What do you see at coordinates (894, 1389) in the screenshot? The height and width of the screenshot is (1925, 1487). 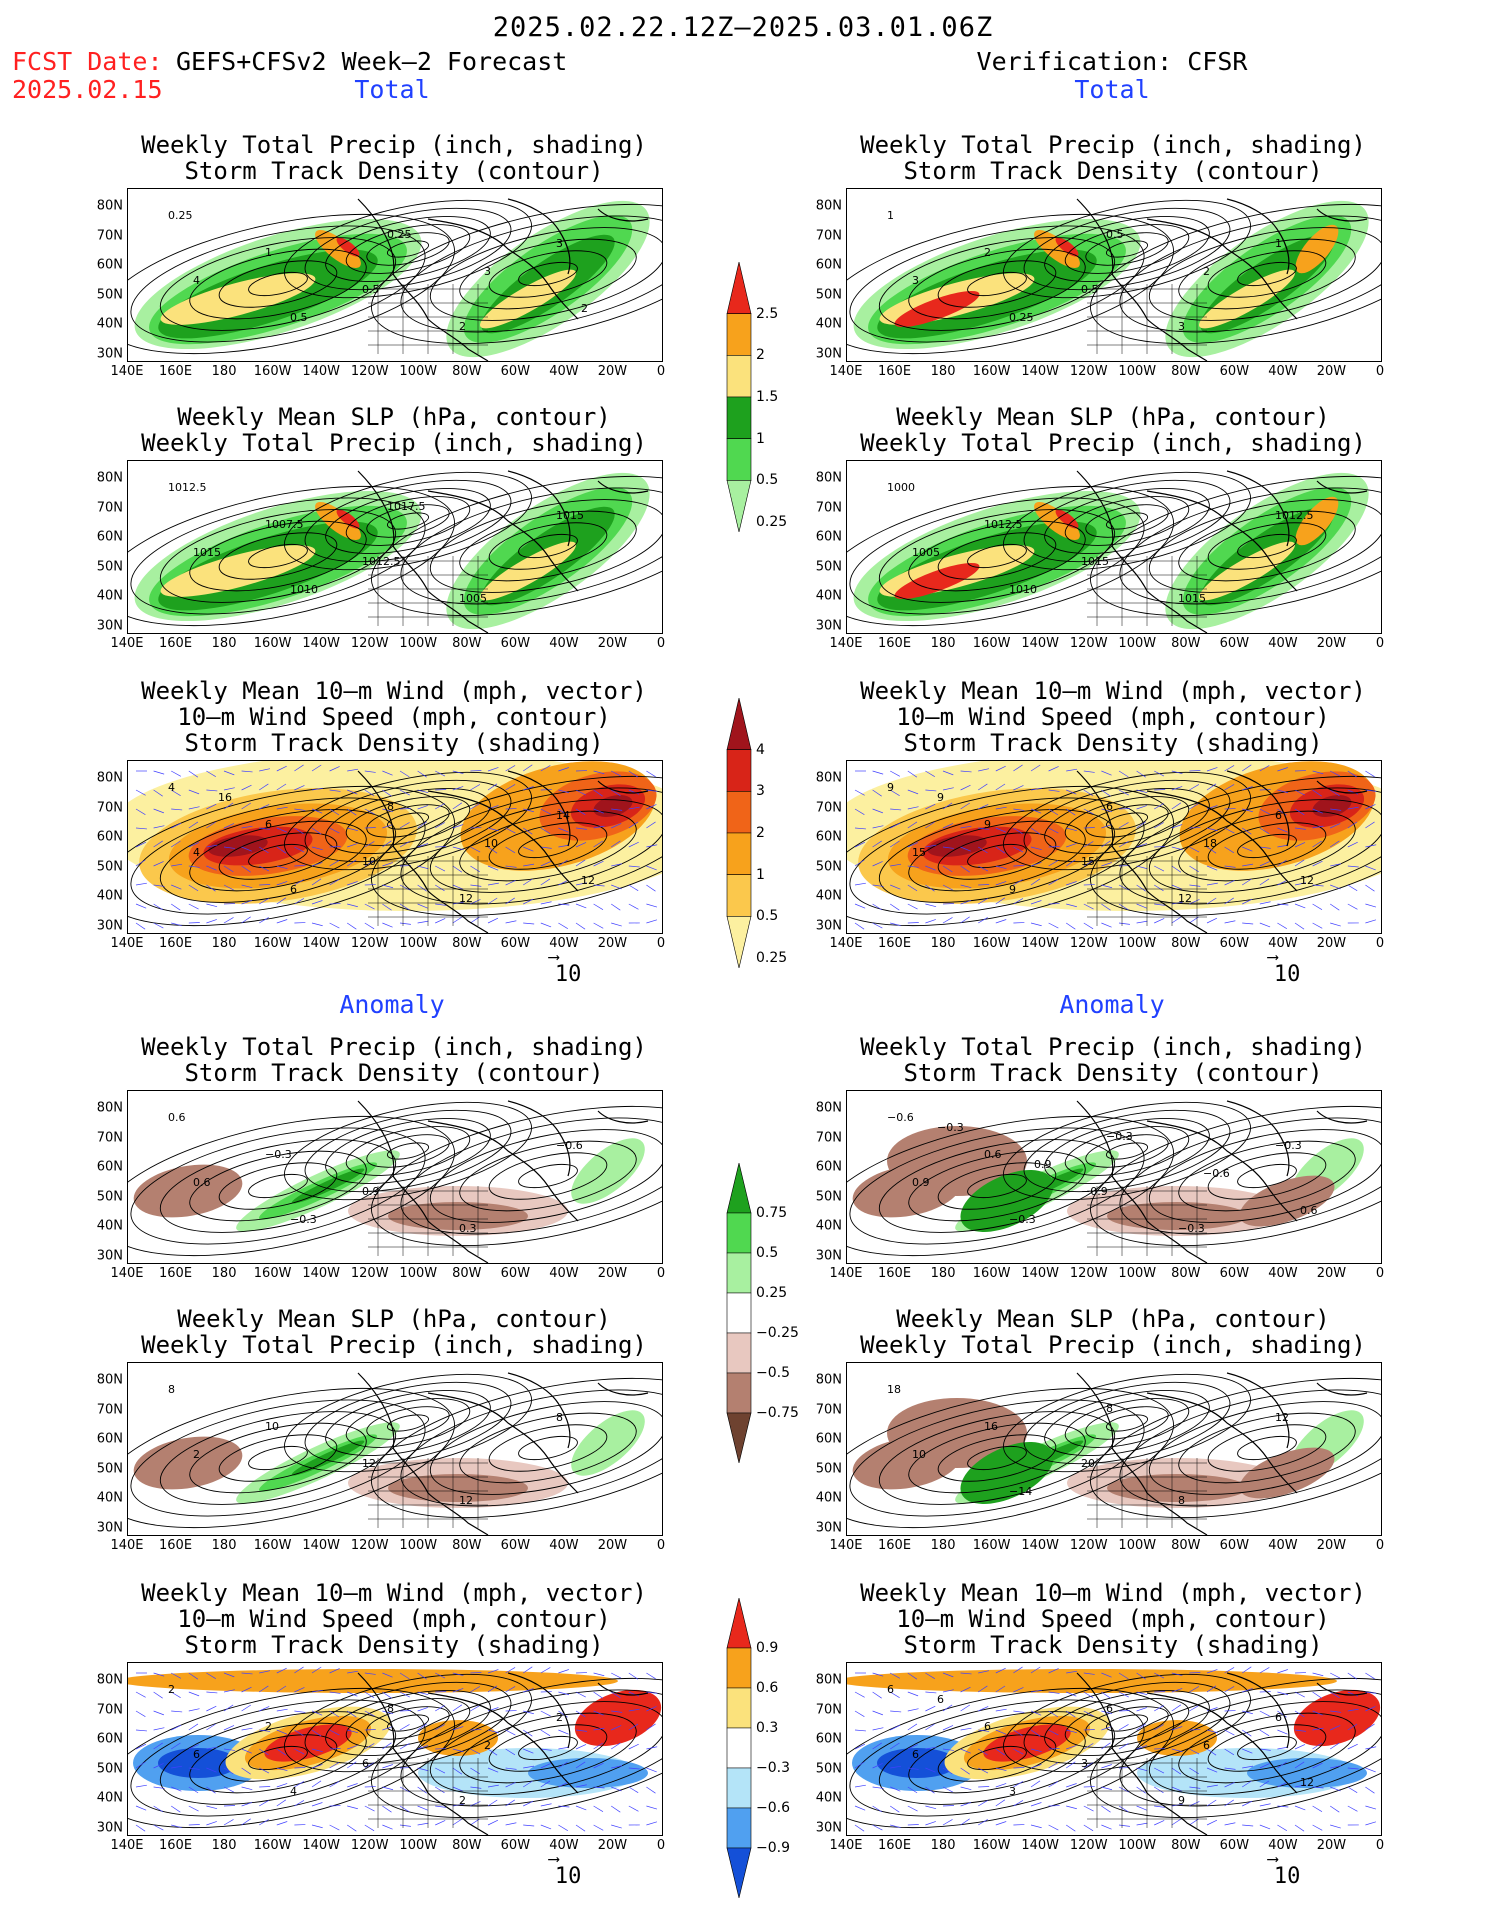 I see `a-vf-slp-contour-label: 18` at bounding box center [894, 1389].